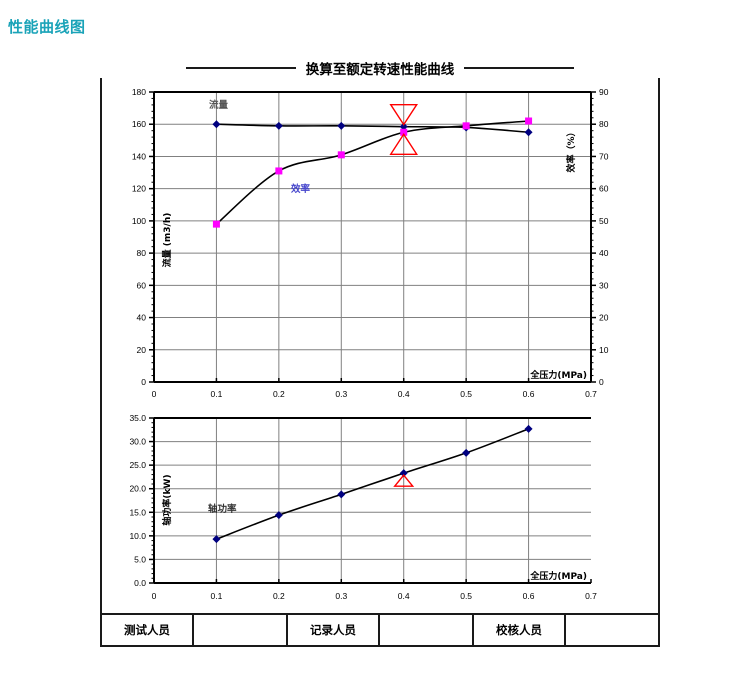 The width and height of the screenshot is (747, 686). What do you see at coordinates (334, 630) in the screenshot?
I see `signature-label-recorder: 记录人员` at bounding box center [334, 630].